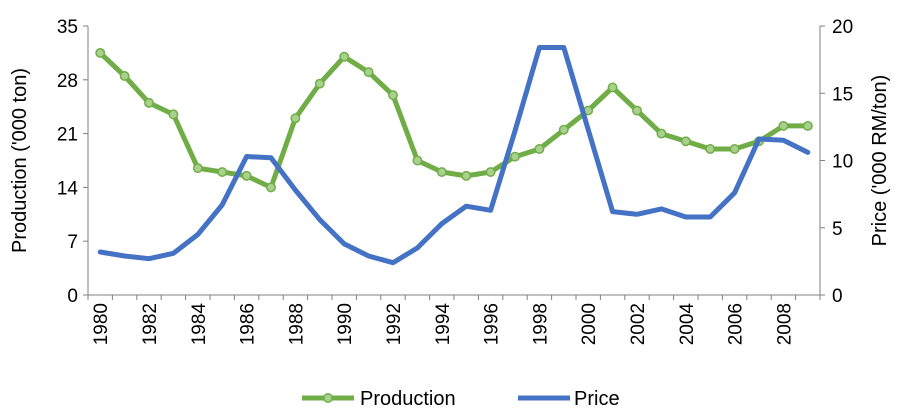 The image size is (898, 415). I want to click on legend-label-price: Price, so click(597, 399).